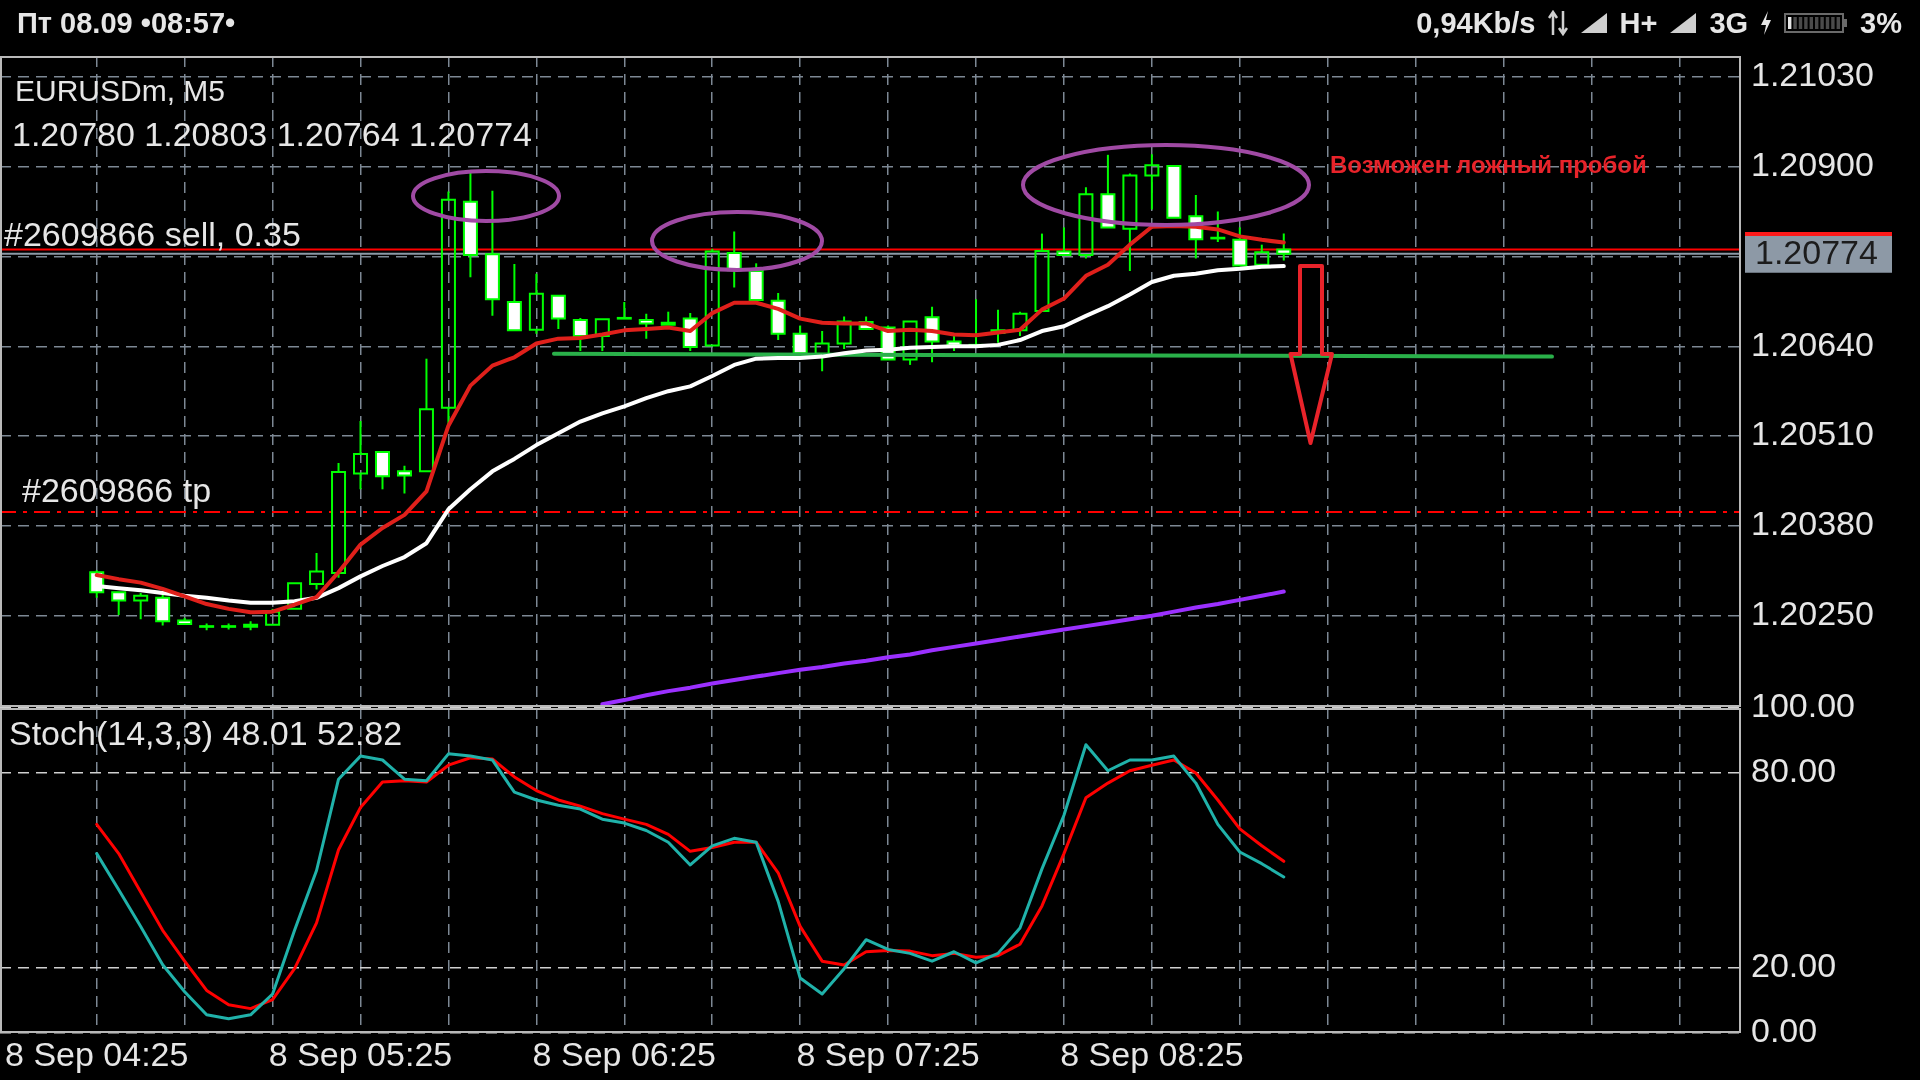 The height and width of the screenshot is (1080, 1920). What do you see at coordinates (1812, 343) in the screenshot?
I see `y-tick-label: 1.20640` at bounding box center [1812, 343].